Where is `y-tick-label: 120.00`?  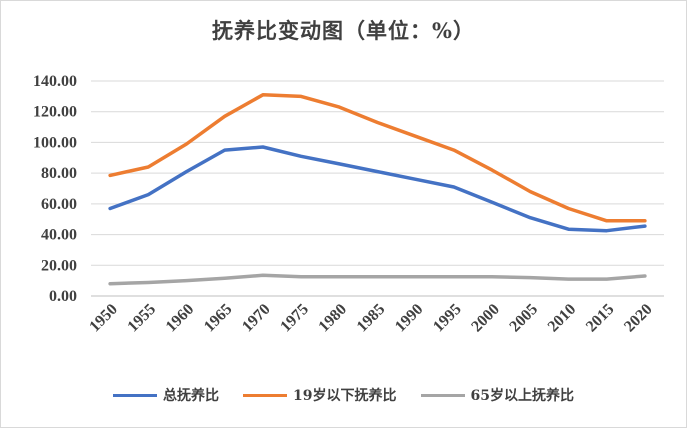
y-tick-label: 120.00 is located at coordinates (55, 112).